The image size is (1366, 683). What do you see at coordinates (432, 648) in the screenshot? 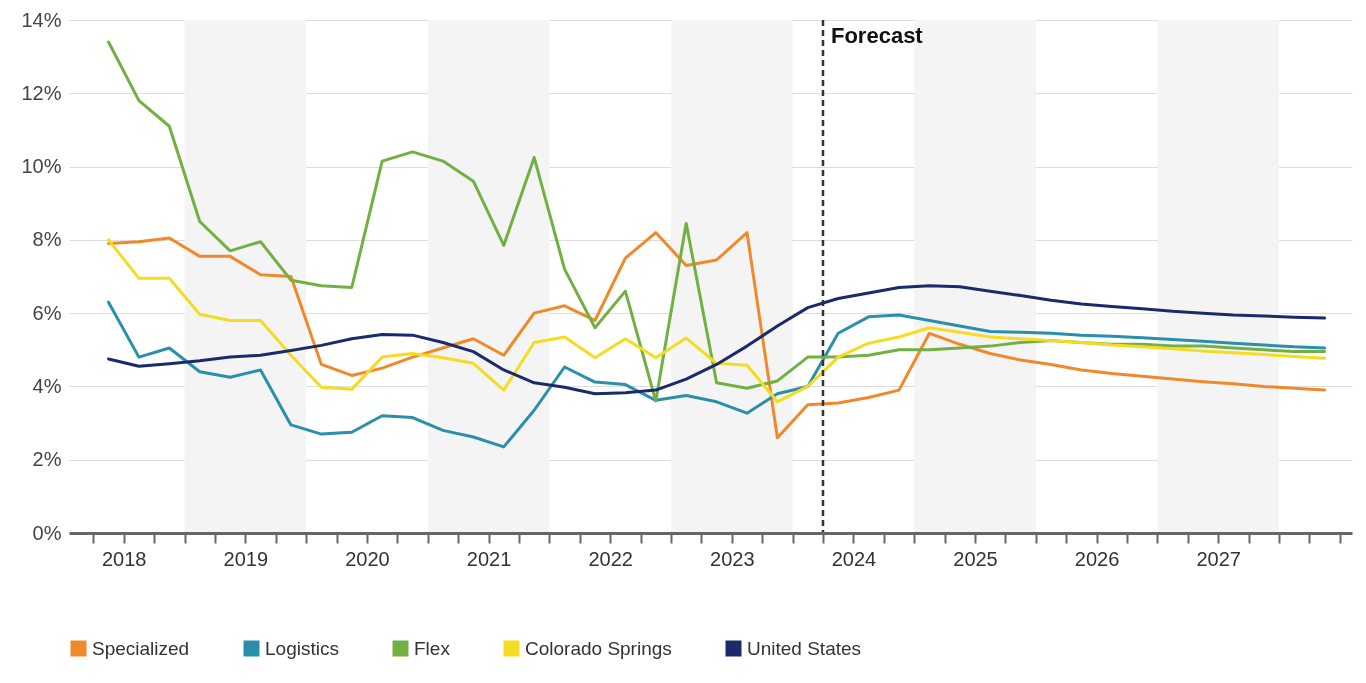
I see `legend-label: Flex` at bounding box center [432, 648].